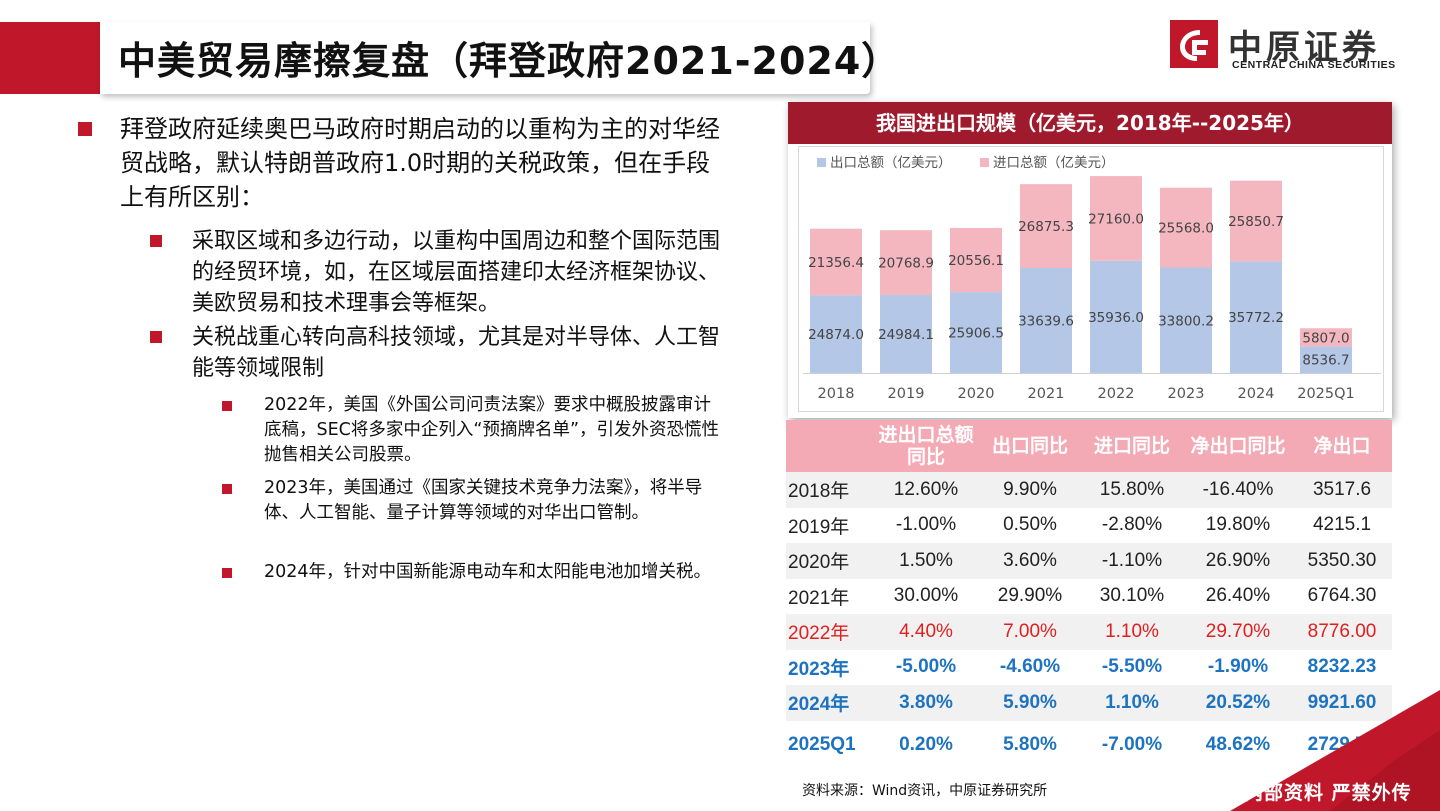  Describe the element at coordinates (1238, 667) in the screenshot. I see `table-cell: -1.90%` at that location.